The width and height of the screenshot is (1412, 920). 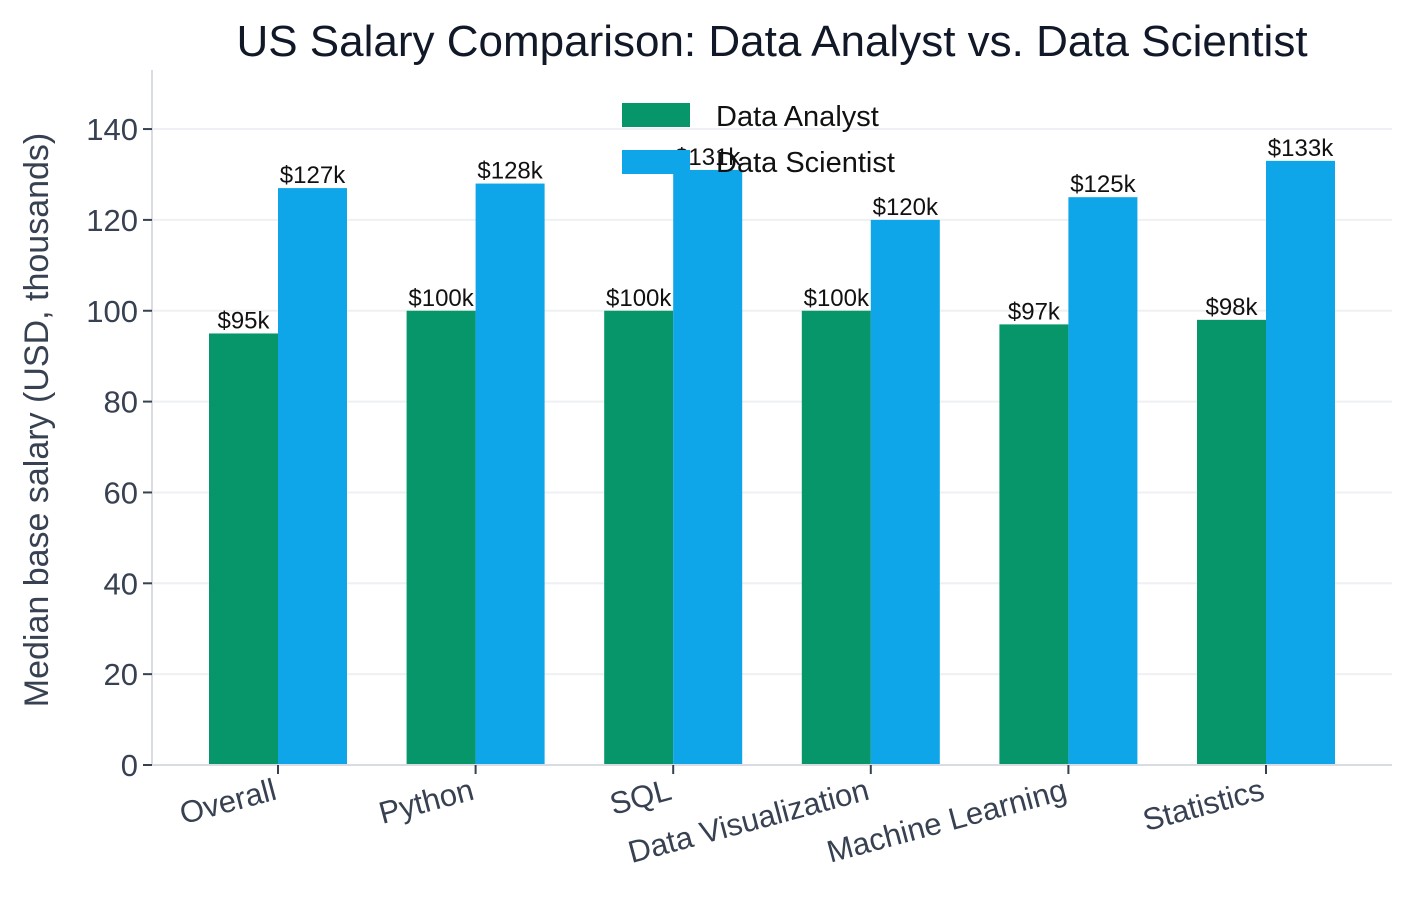 What do you see at coordinates (510, 171) in the screenshot?
I see `data-label-data-scientist-python: $128k` at bounding box center [510, 171].